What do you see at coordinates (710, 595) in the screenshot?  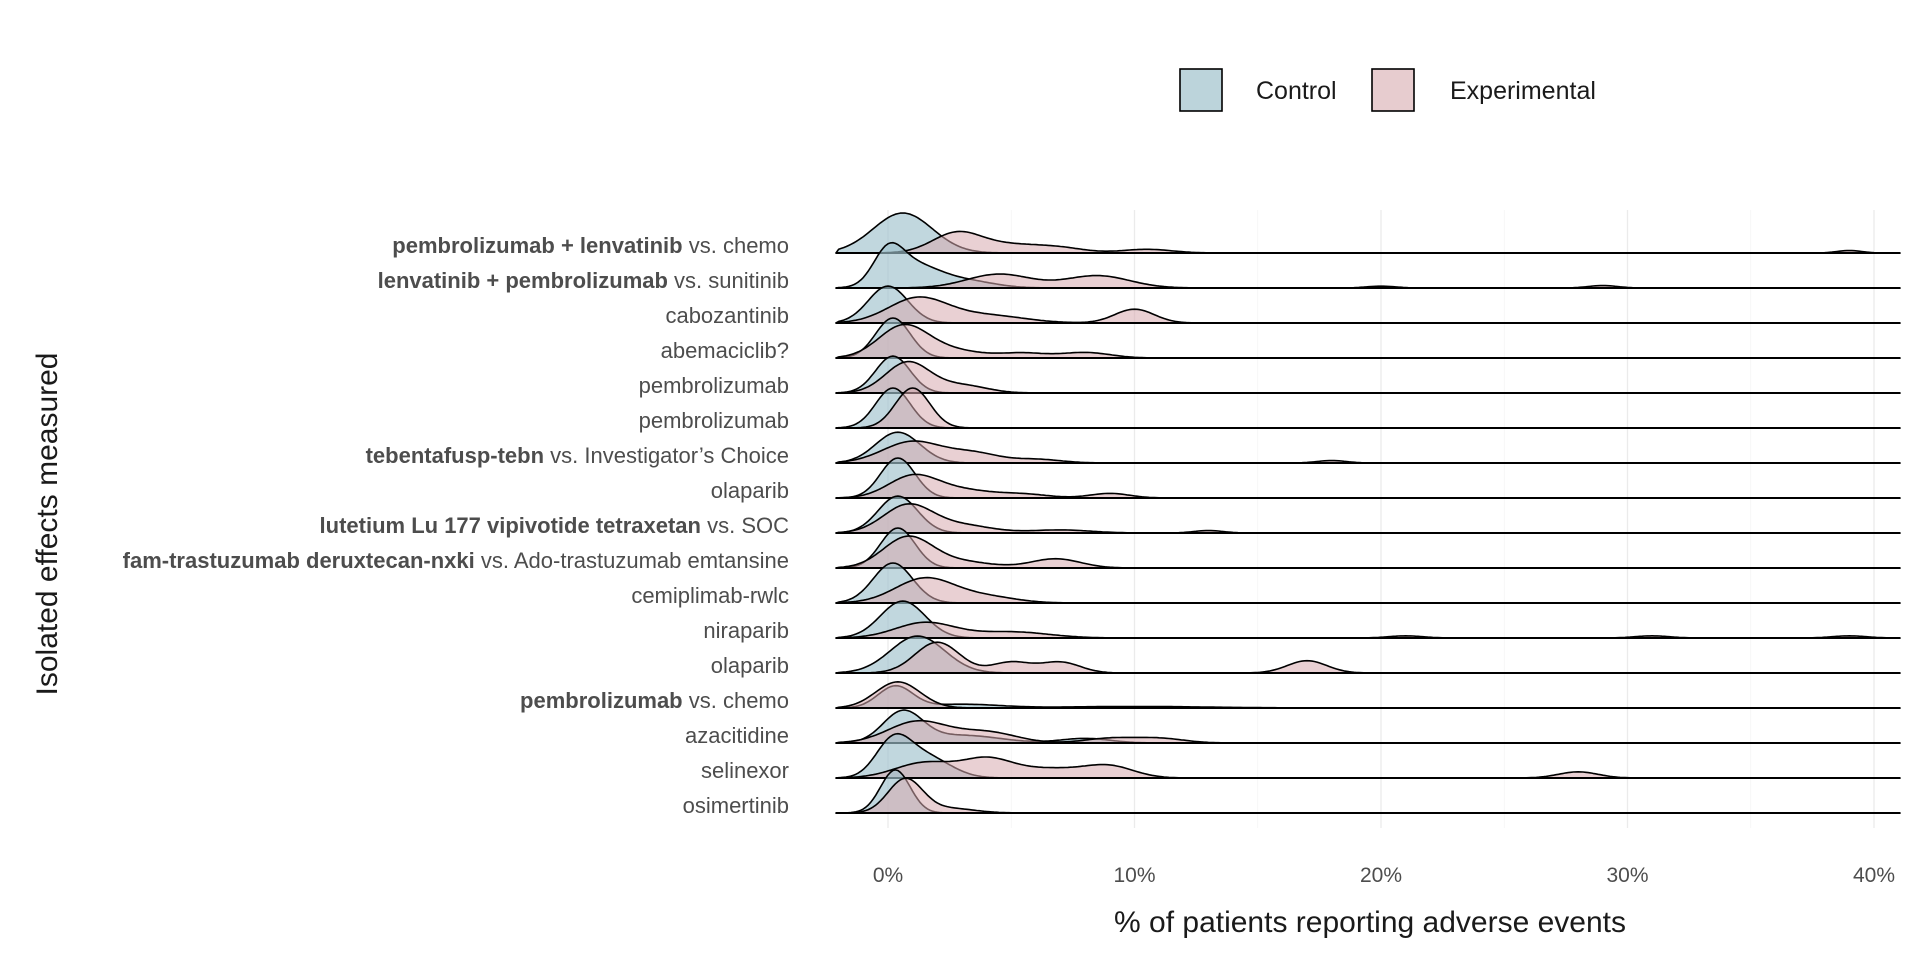 I see `category-label: cemiplimab-rwlc` at bounding box center [710, 595].